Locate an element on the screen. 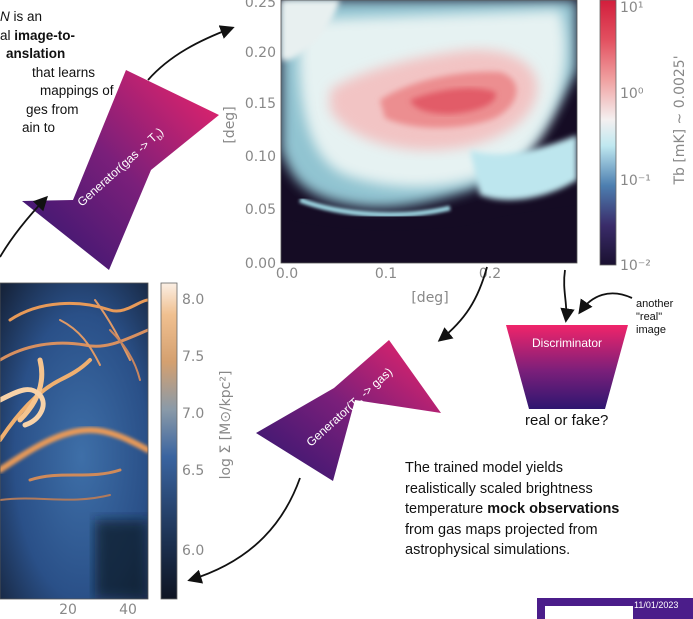  tb-map-xaxis: 0.0 0.1 0.2 [deg] is located at coordinates (388, 286).